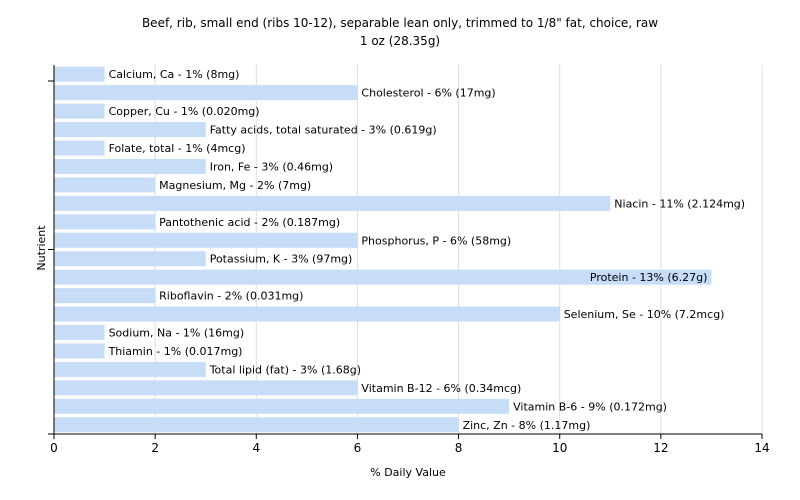 This screenshot has width=800, height=500. Describe the element at coordinates (155, 448) in the screenshot. I see `x-tick-label-2: 2` at that location.